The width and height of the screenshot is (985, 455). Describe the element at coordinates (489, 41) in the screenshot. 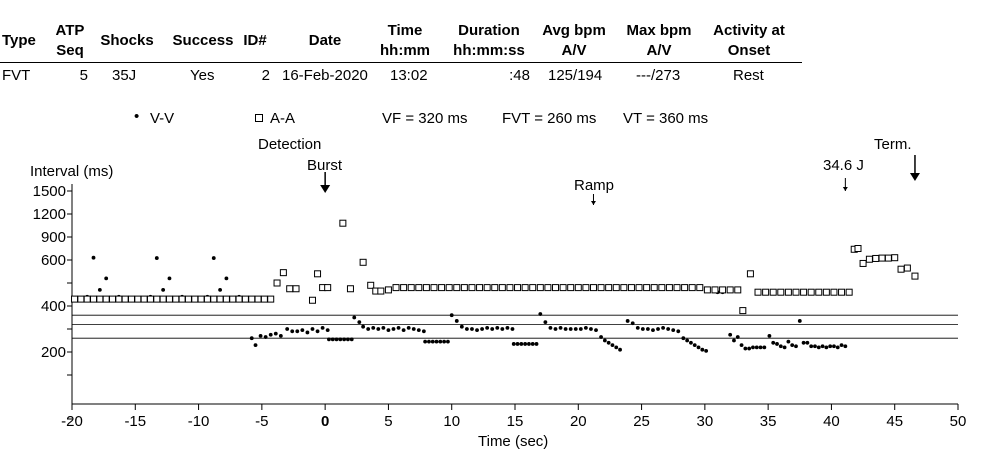

I see `col-header-duration: Duration hh:mm:ss` at that location.